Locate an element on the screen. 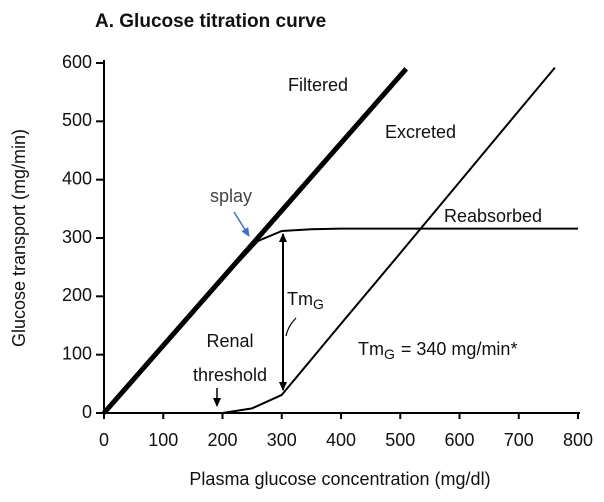 Image resolution: width=604 pixels, height=502 pixels. tmg-pointer is located at coordinates (291, 327).